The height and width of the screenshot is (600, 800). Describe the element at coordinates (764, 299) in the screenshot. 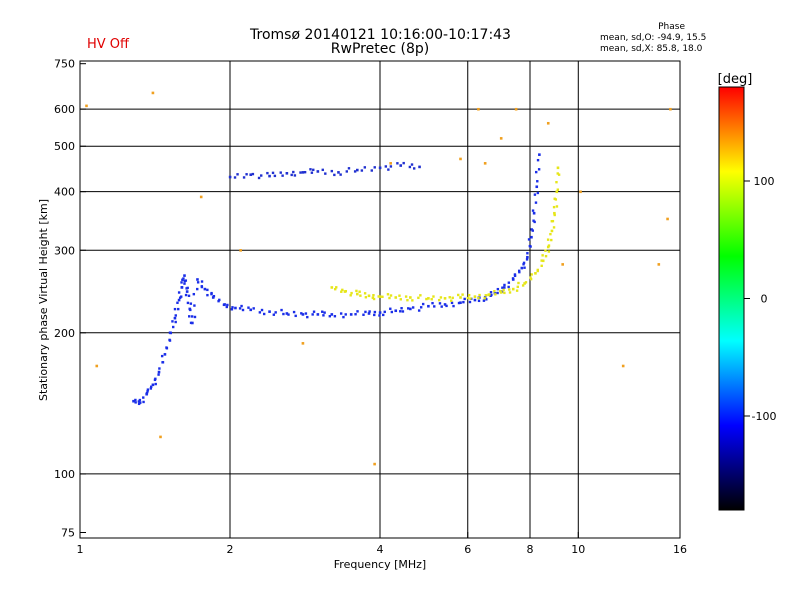

I see `colorbar-tick-label: 0` at that location.